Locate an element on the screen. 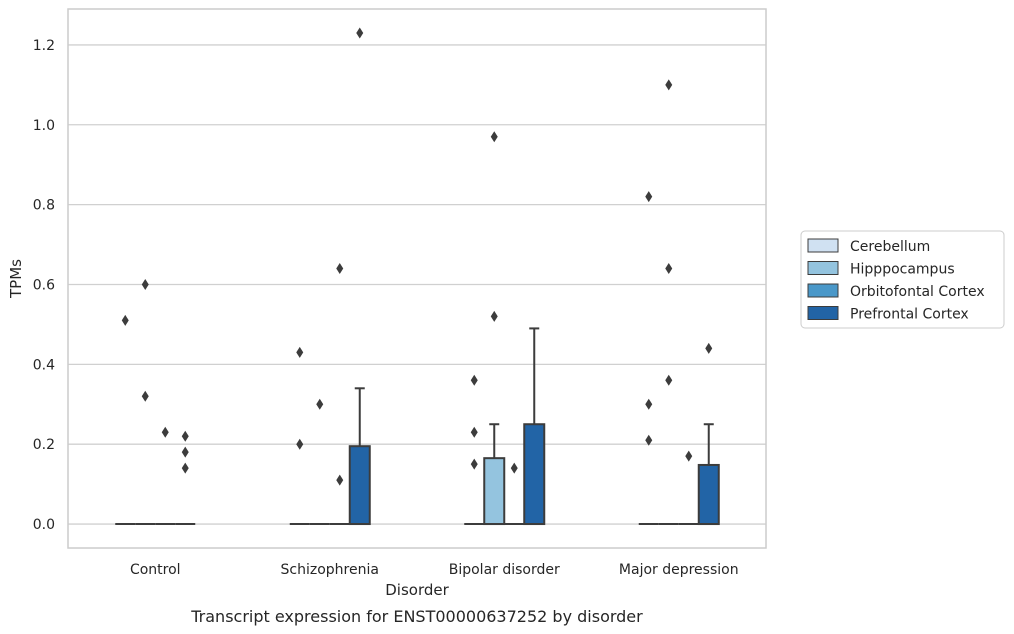 This screenshot has width=1014, height=634. x-tick-label: Bipolar disorder is located at coordinates (504, 570).